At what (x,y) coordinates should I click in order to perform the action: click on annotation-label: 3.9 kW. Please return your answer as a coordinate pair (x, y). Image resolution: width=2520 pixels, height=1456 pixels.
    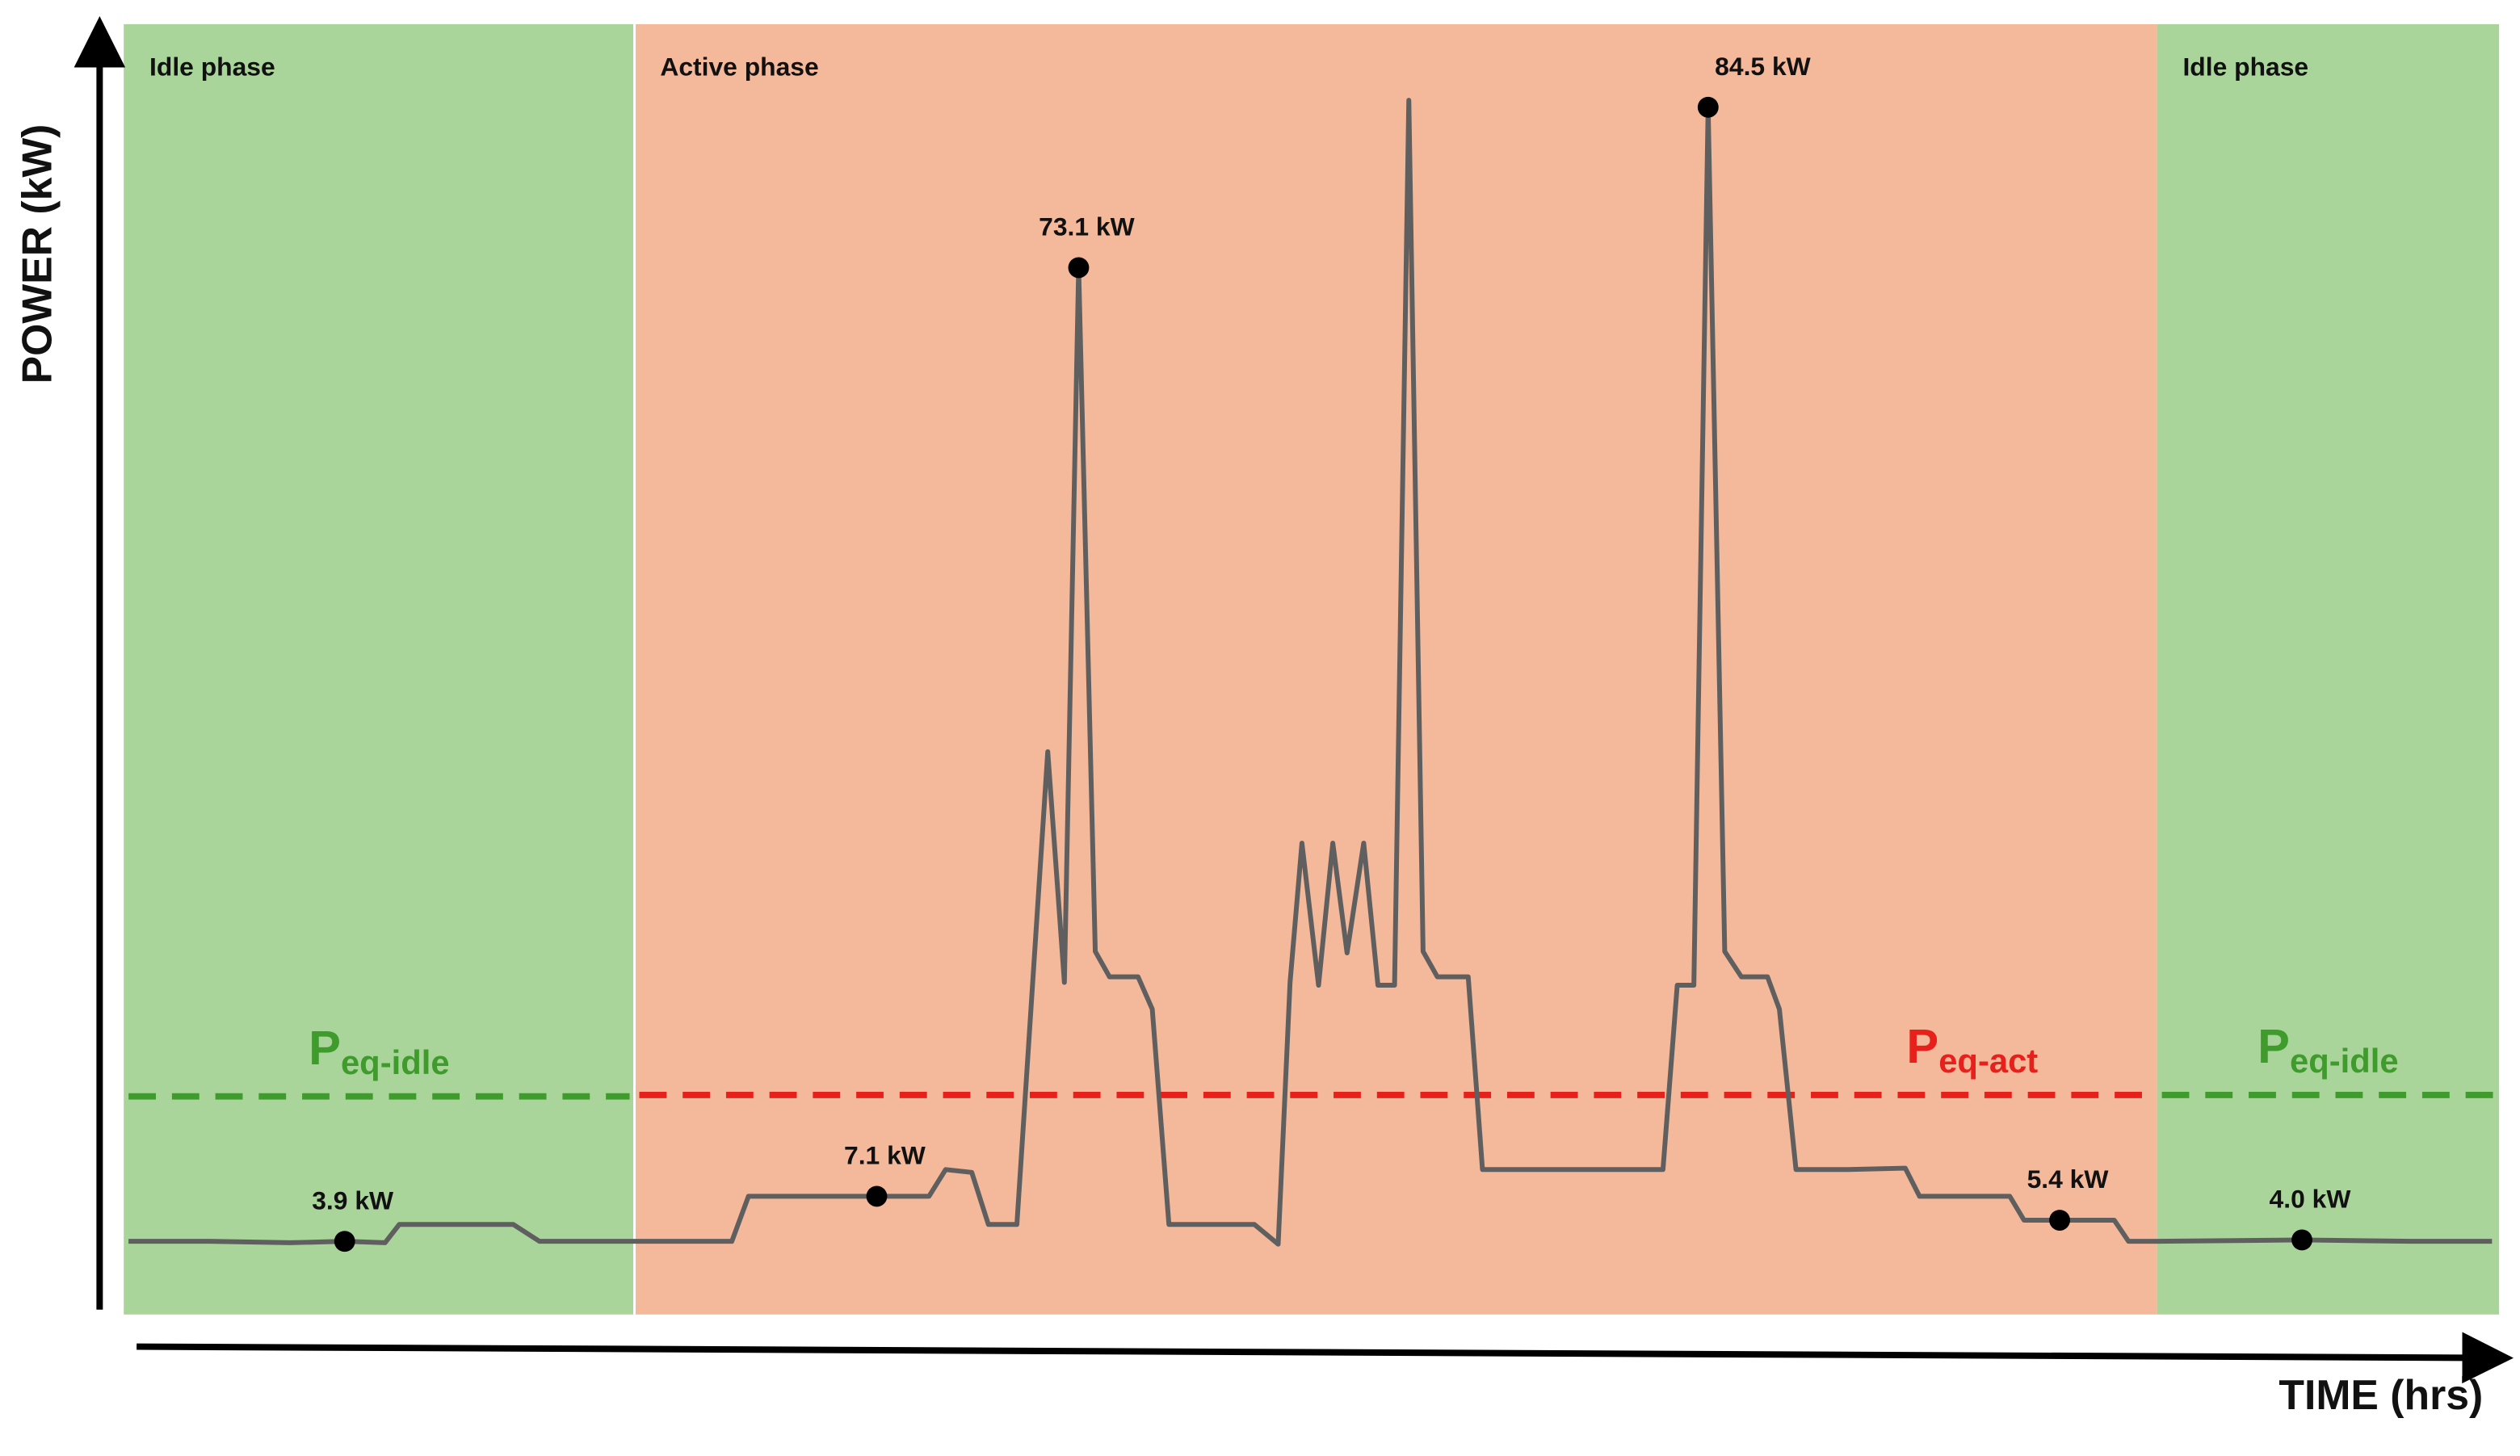
    Looking at the image, I should click on (353, 1200).